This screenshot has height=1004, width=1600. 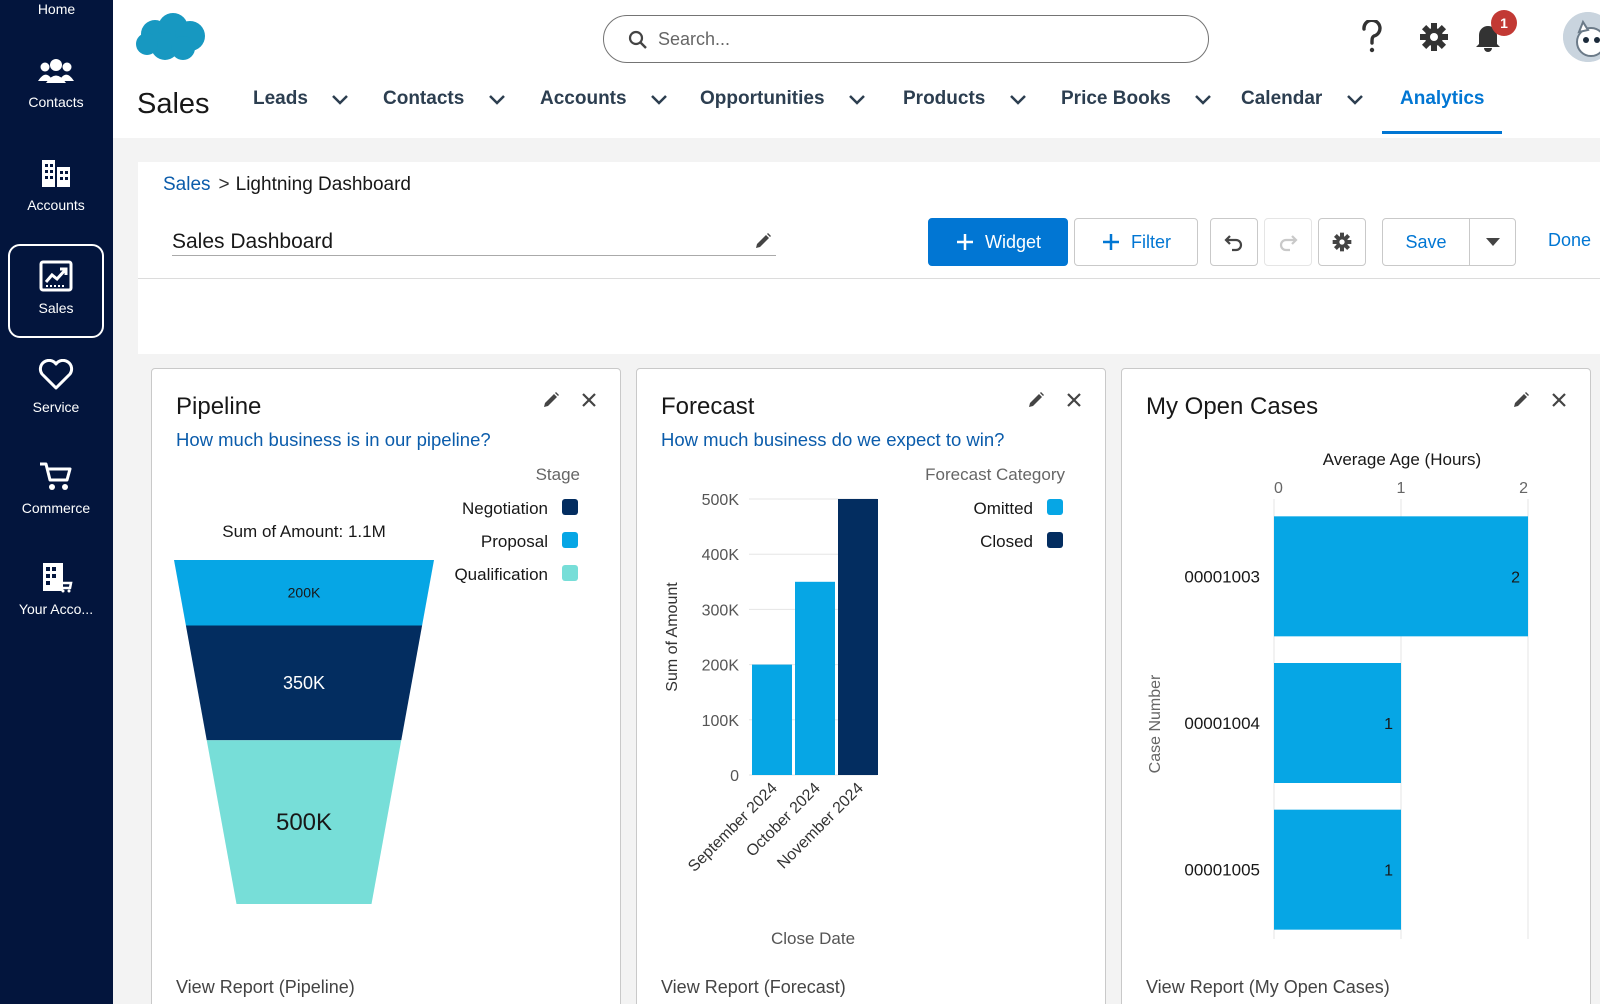 What do you see at coordinates (604, 113) in the screenshot?
I see `tab-accounts: Accounts` at bounding box center [604, 113].